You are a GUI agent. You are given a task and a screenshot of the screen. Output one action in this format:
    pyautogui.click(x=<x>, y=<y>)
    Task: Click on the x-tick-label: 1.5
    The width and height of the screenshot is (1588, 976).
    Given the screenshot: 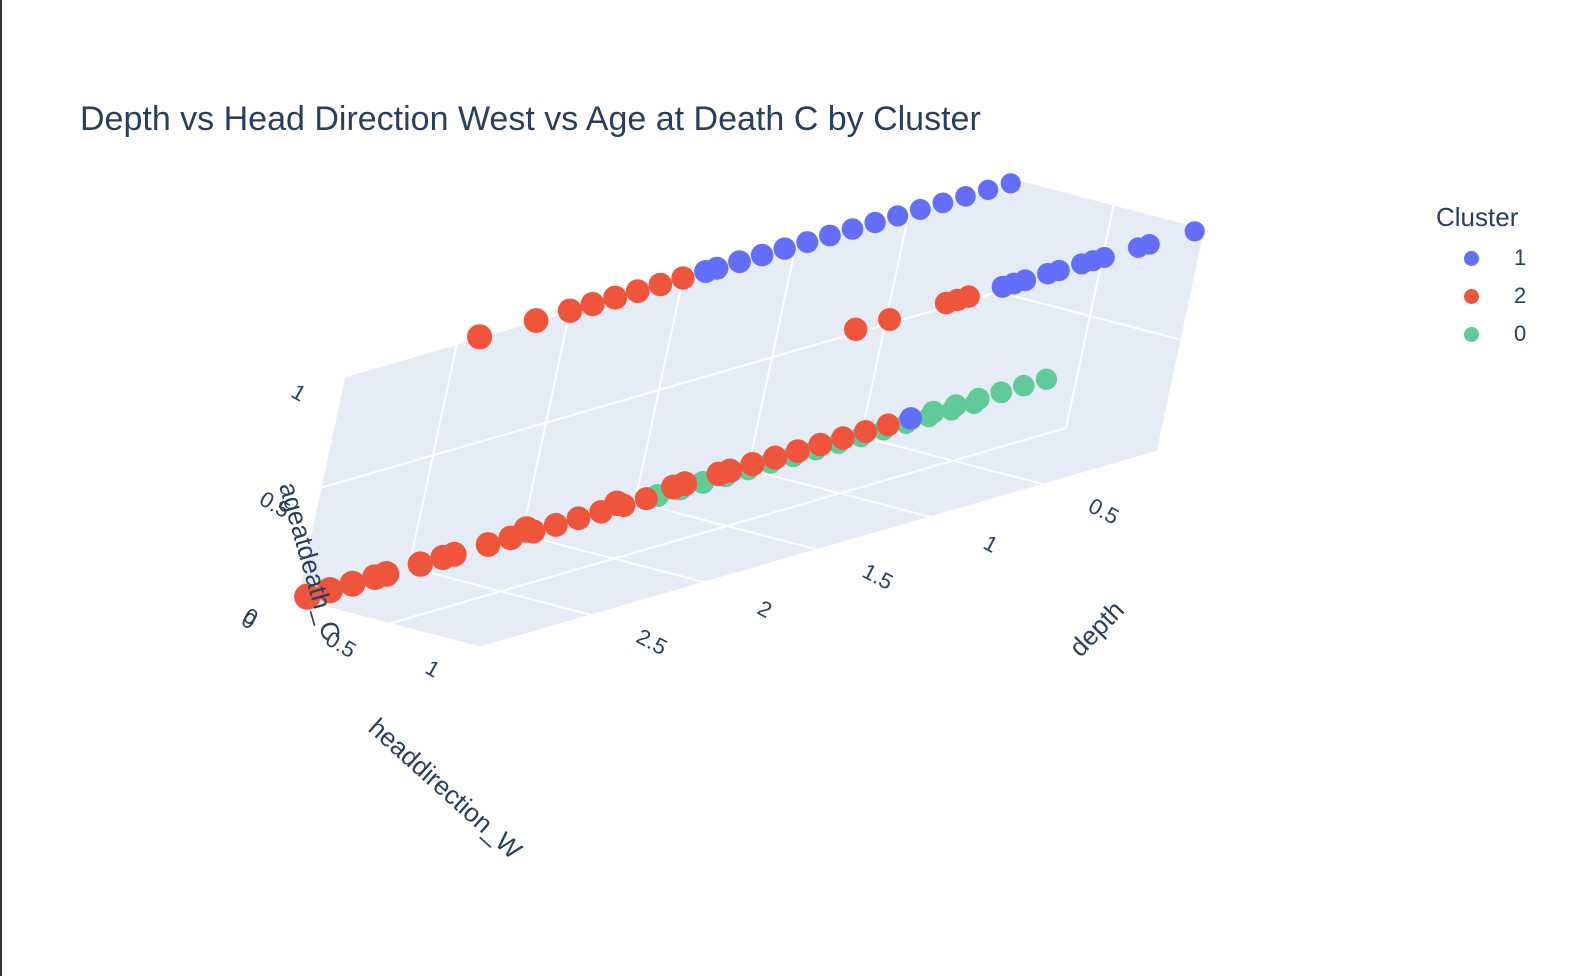 What is the action you would take?
    pyautogui.click(x=877, y=576)
    